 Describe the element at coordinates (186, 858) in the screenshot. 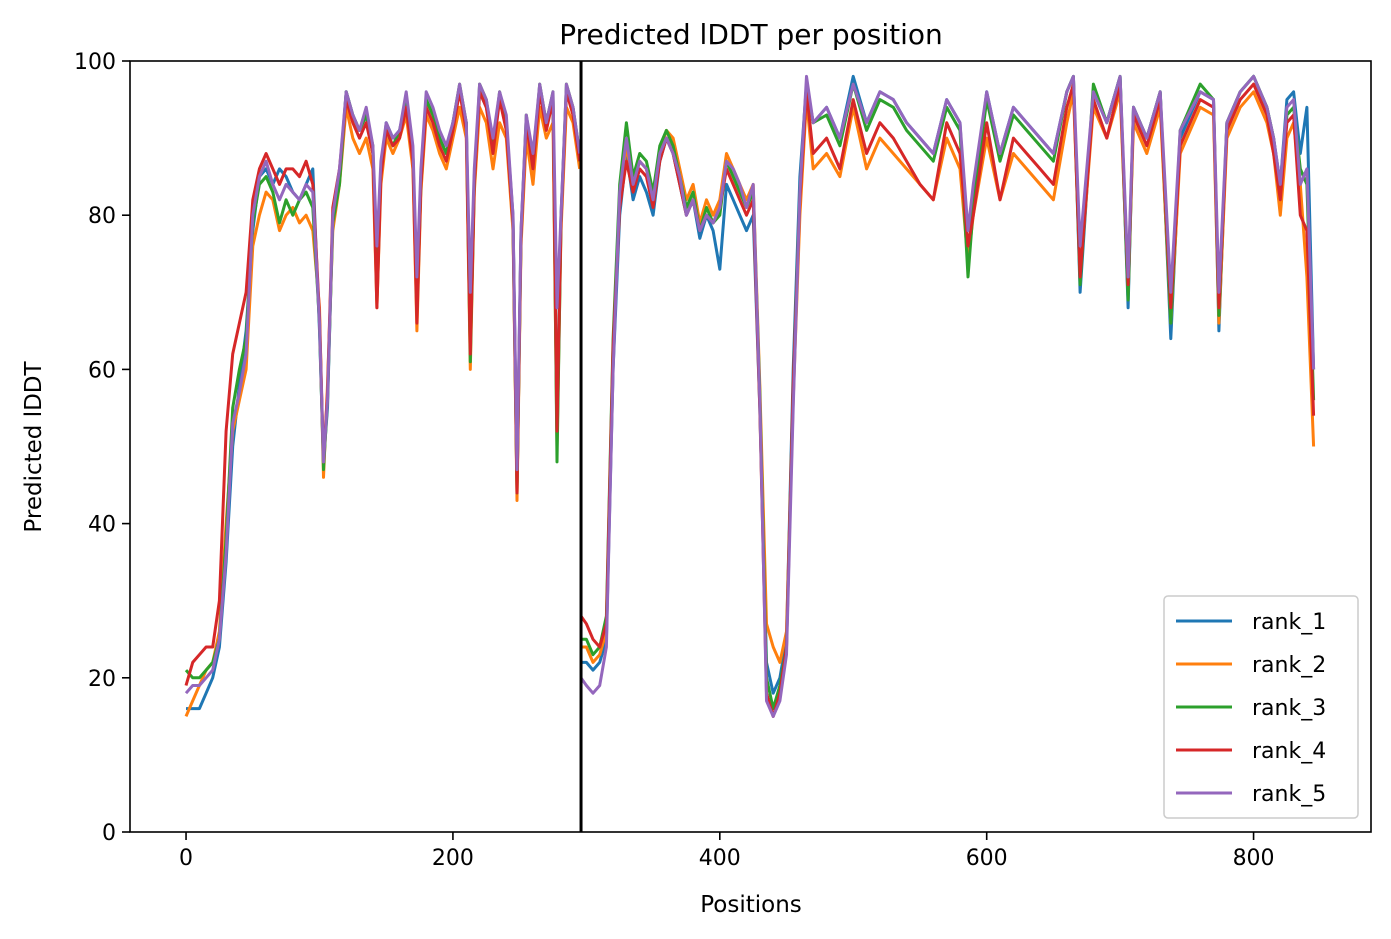

I see `x-tick-label: 0` at that location.